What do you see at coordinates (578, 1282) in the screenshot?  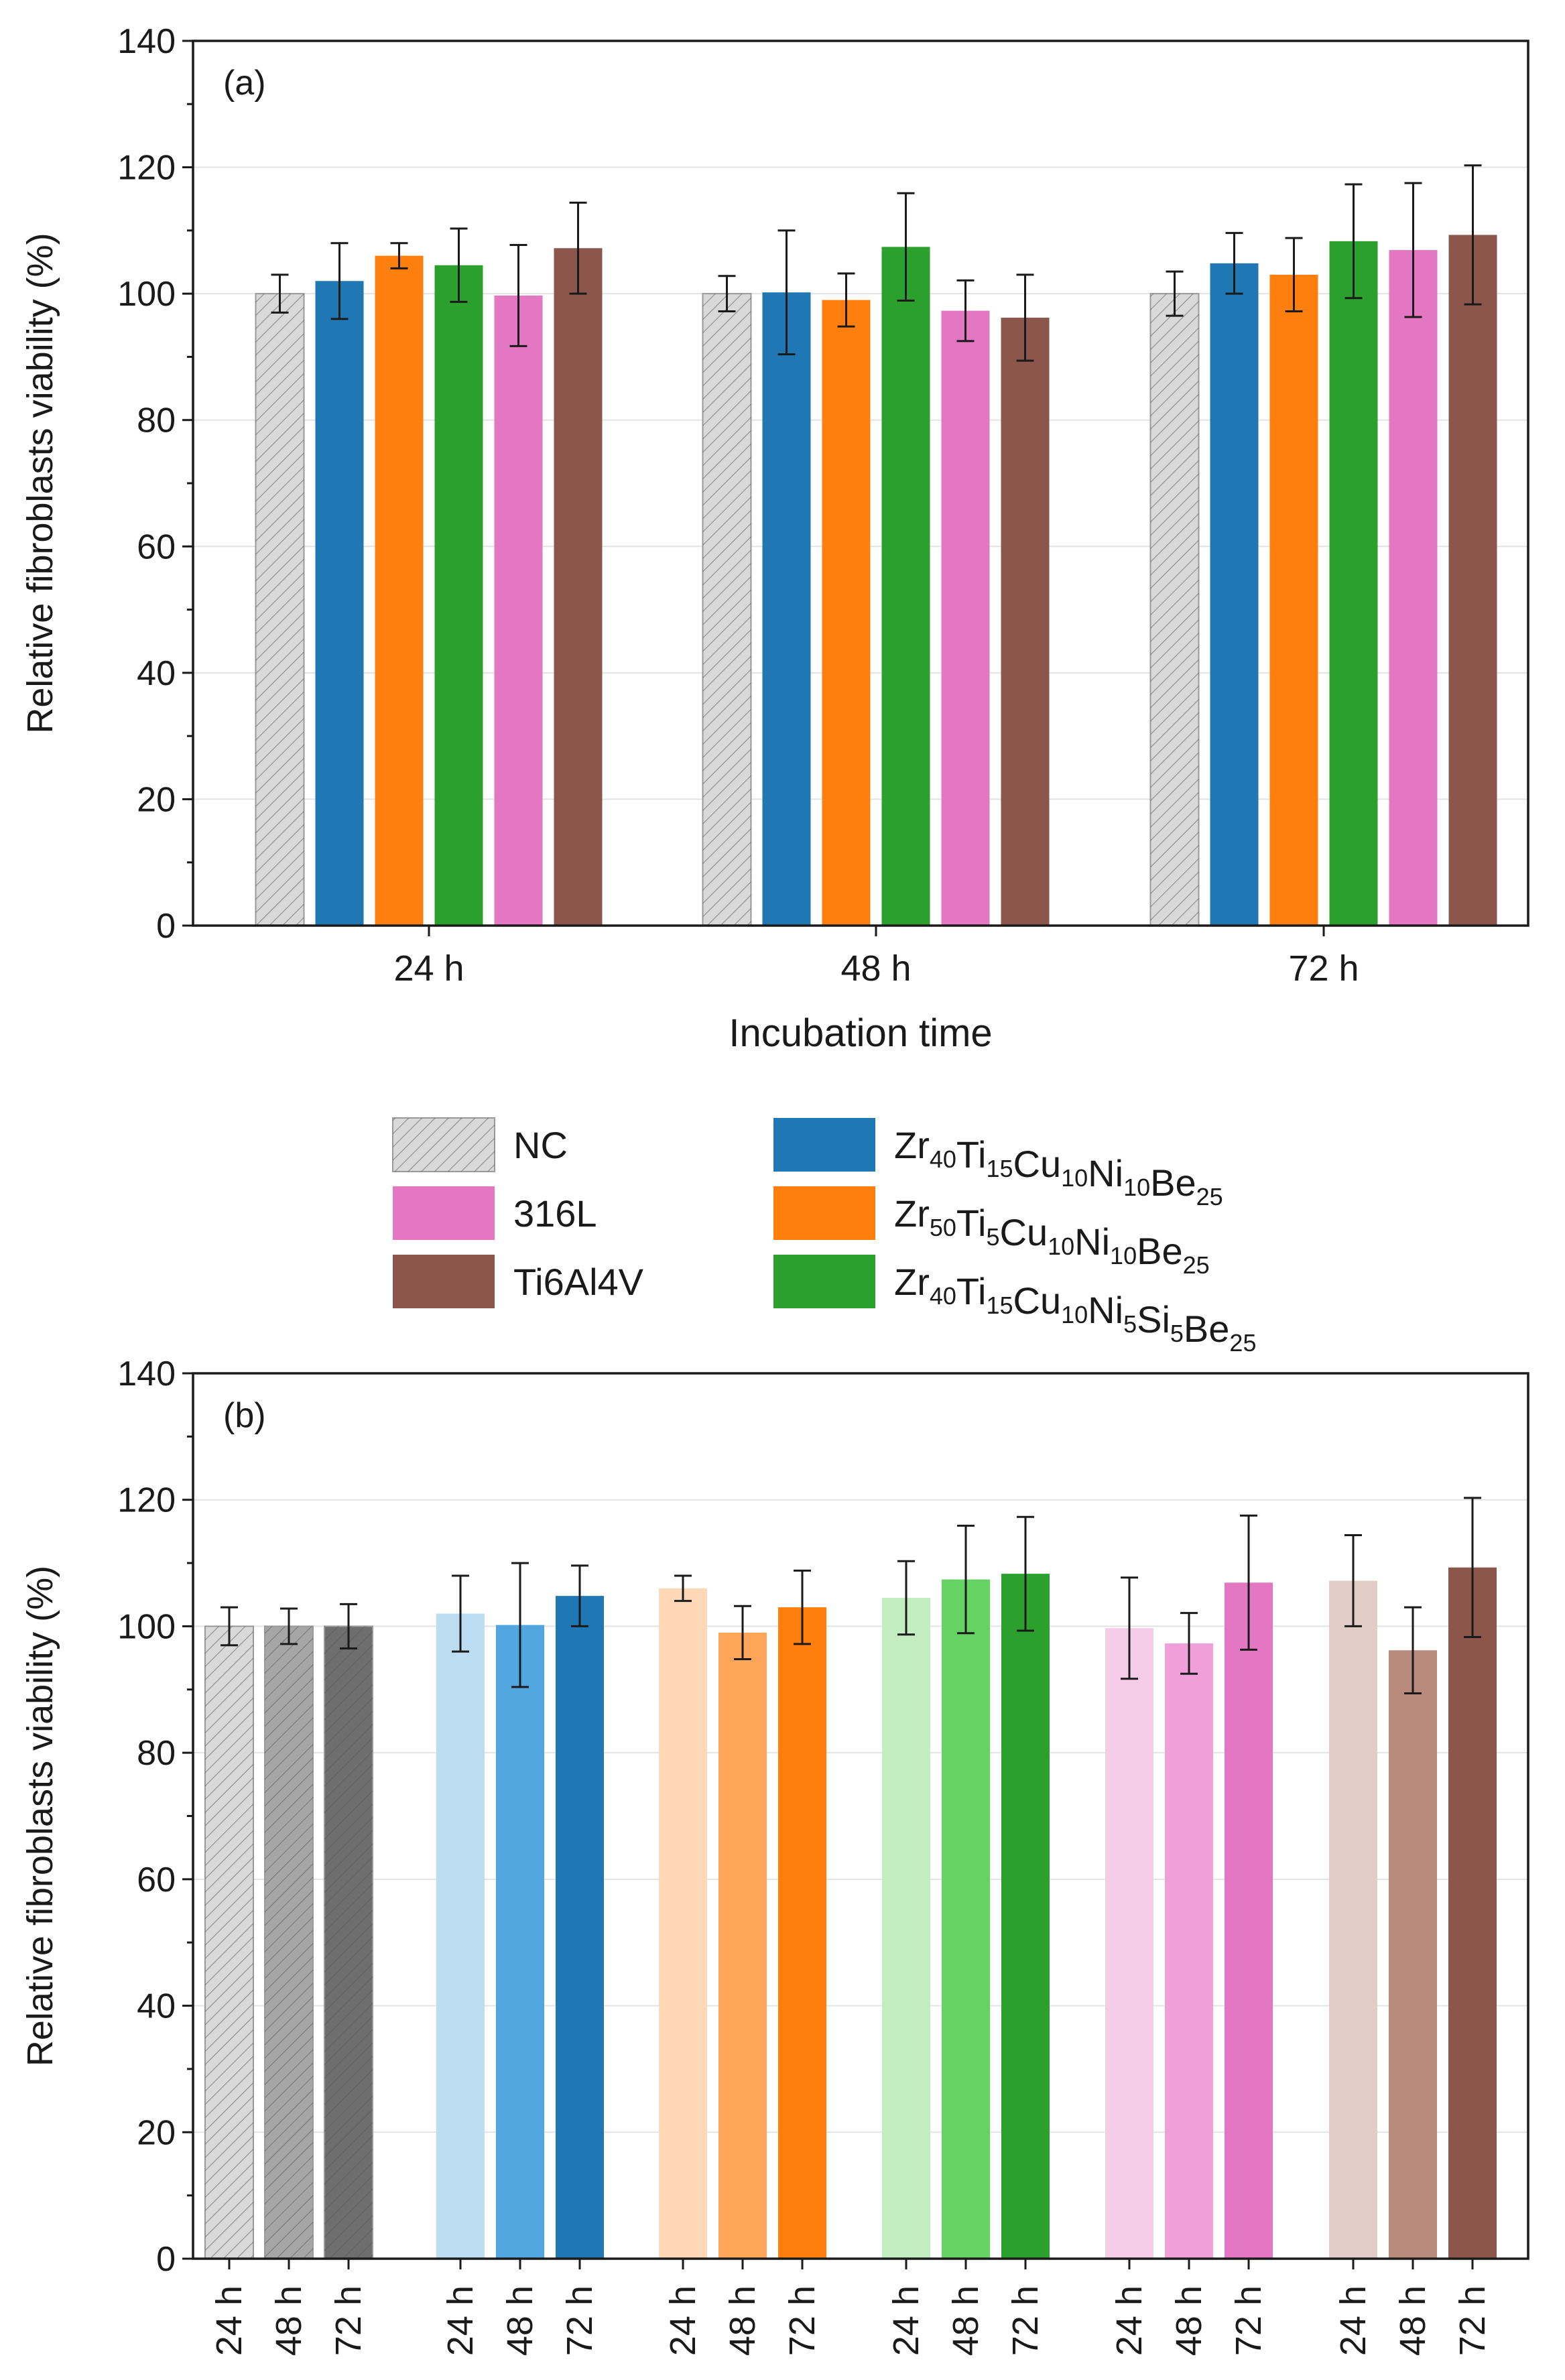 I see `legend-label: Ti6Al4V` at bounding box center [578, 1282].